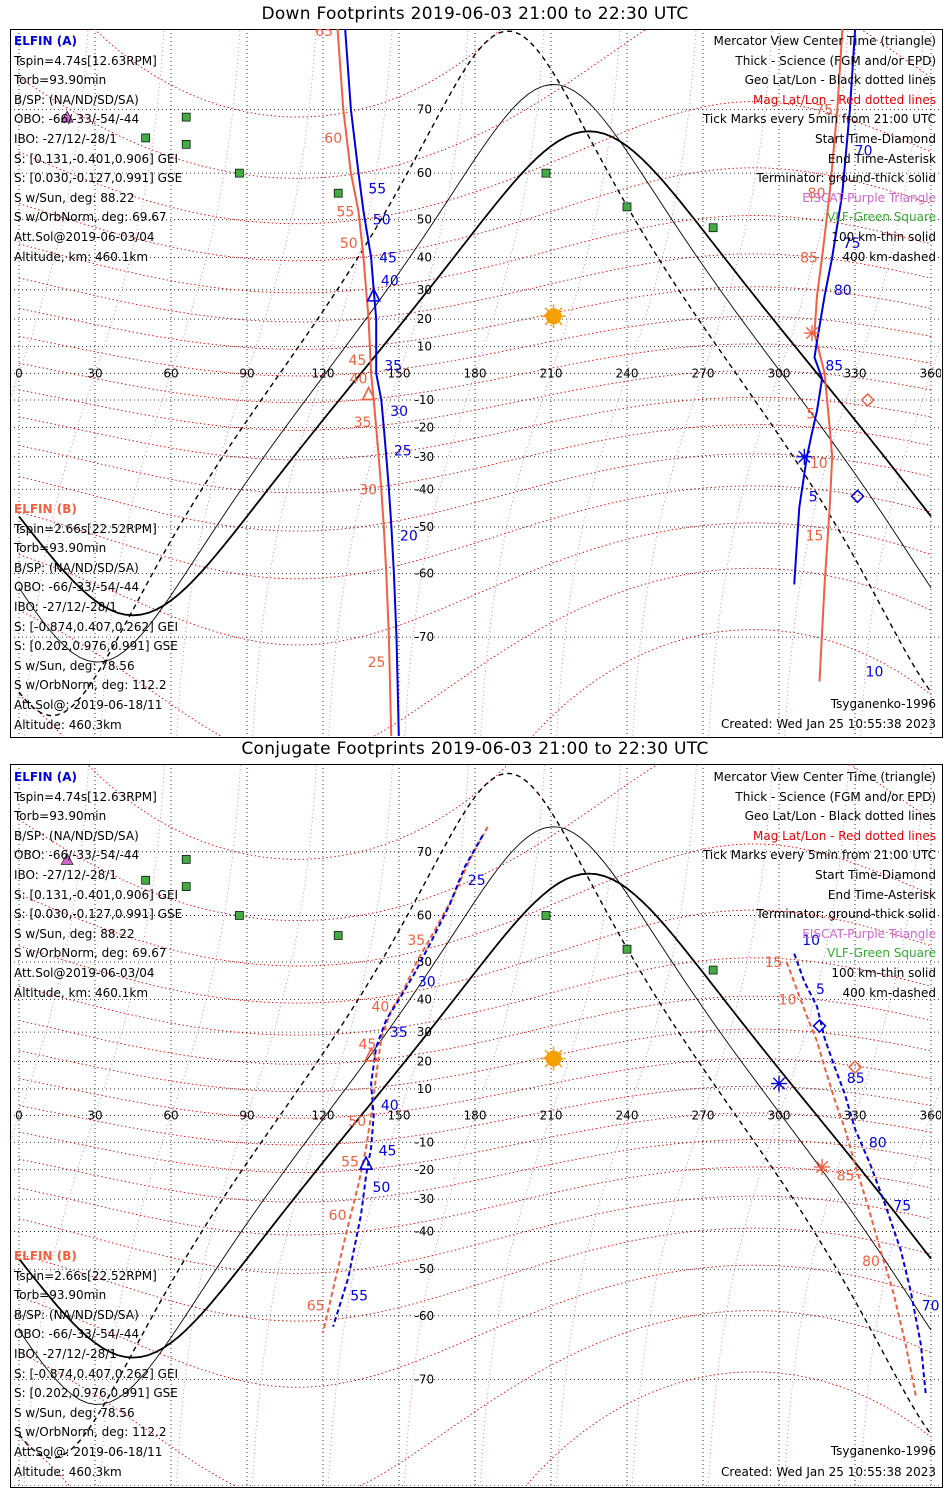 This screenshot has height=1500, width=950. I want to click on info-line: S: [0.030,-0.127,0.991] GSE, so click(98, 914).